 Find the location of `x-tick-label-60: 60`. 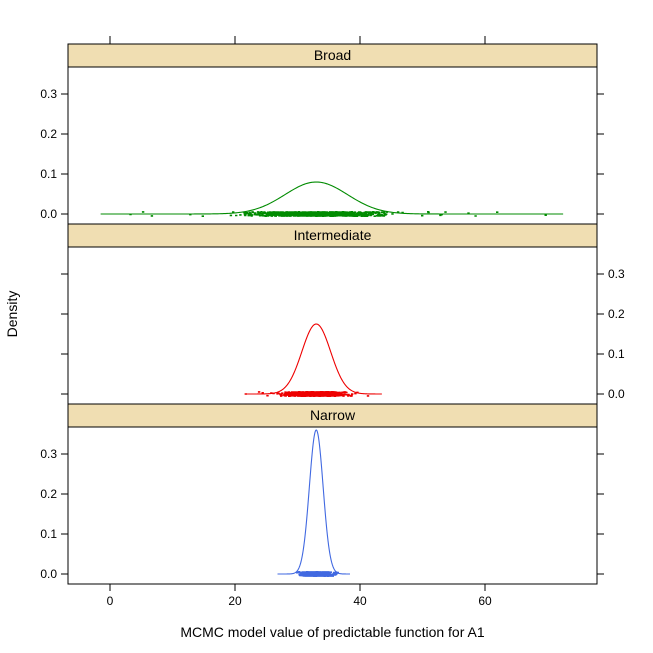

x-tick-label-60: 60 is located at coordinates (485, 601).